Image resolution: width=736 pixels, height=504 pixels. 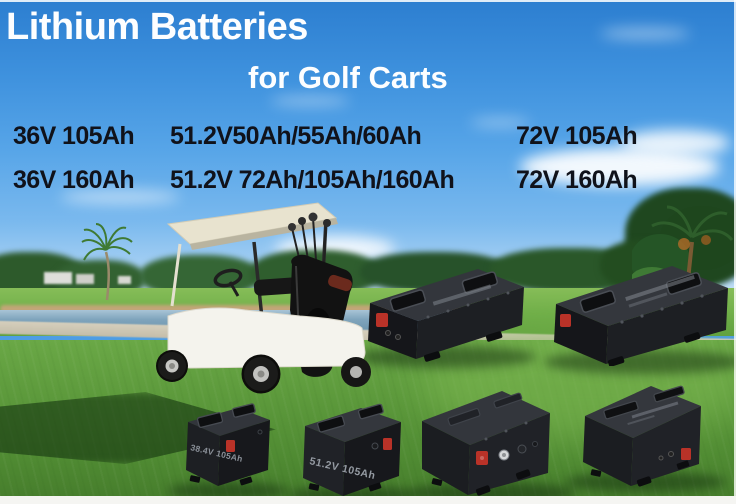 I want to click on steering-wheel, so click(x=228, y=282).